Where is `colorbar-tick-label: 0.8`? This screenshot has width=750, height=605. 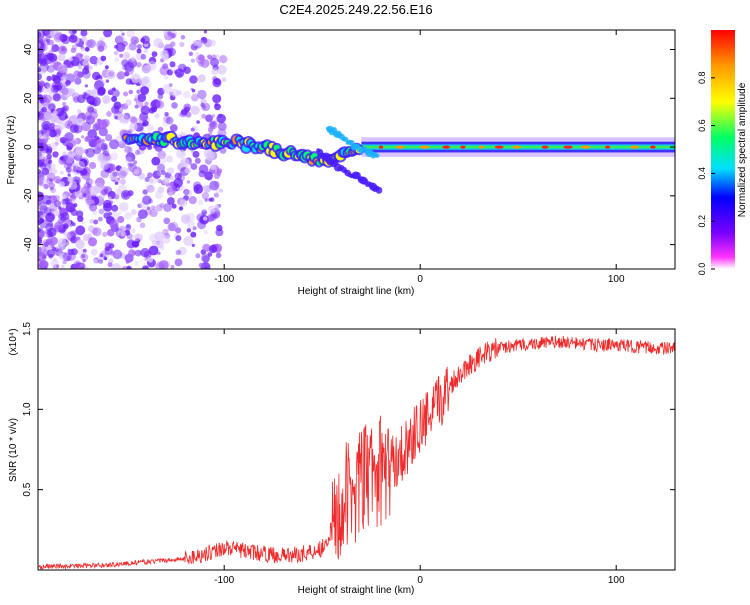
colorbar-tick-label: 0.8 is located at coordinates (702, 78).